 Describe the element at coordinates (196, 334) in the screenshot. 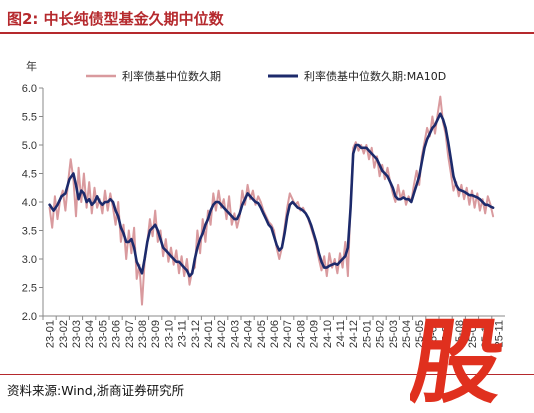

I see `x-tick-label: 23-12` at that location.